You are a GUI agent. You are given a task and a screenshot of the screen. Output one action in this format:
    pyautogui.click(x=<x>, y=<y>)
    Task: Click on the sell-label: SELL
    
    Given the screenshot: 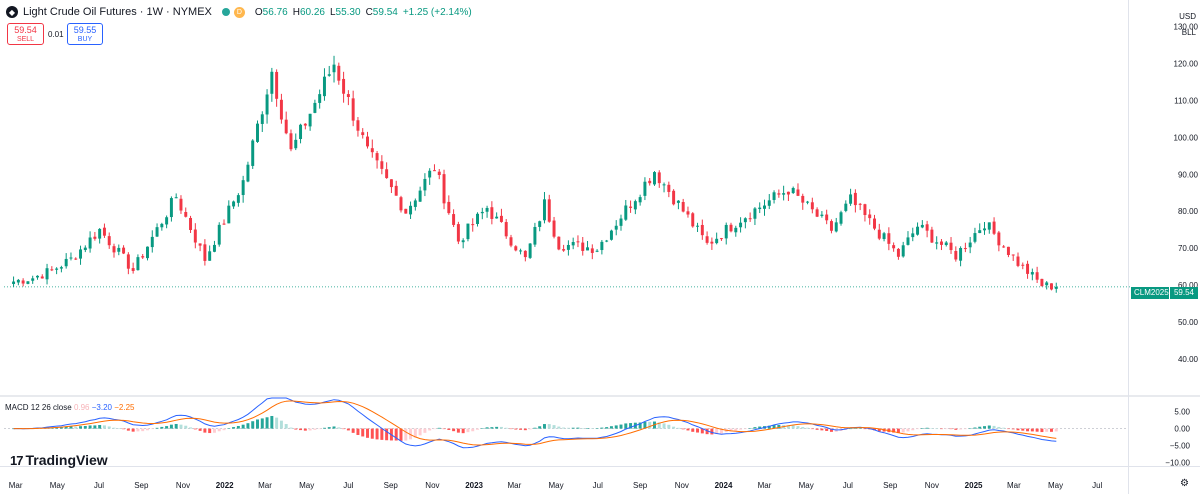 What is the action you would take?
    pyautogui.click(x=25, y=39)
    